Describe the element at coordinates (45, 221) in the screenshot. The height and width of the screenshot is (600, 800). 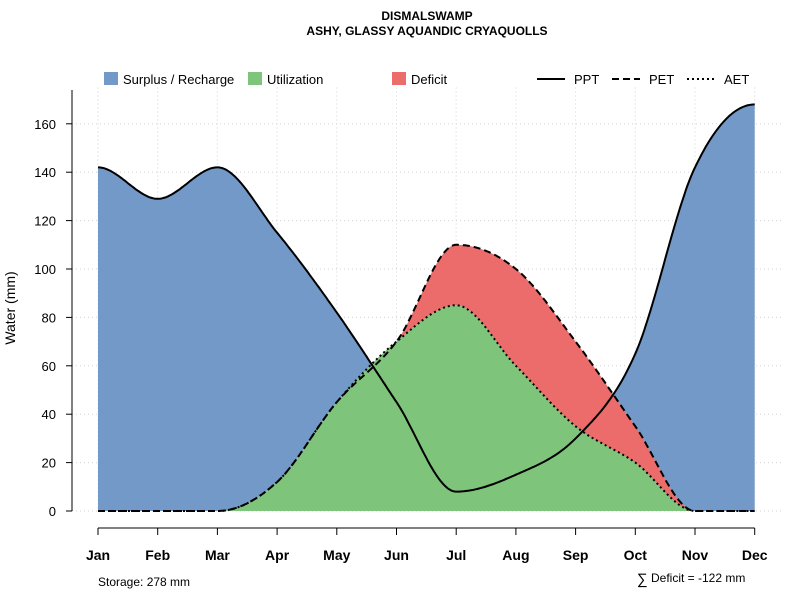
I see `y-tick-label: 120` at that location.